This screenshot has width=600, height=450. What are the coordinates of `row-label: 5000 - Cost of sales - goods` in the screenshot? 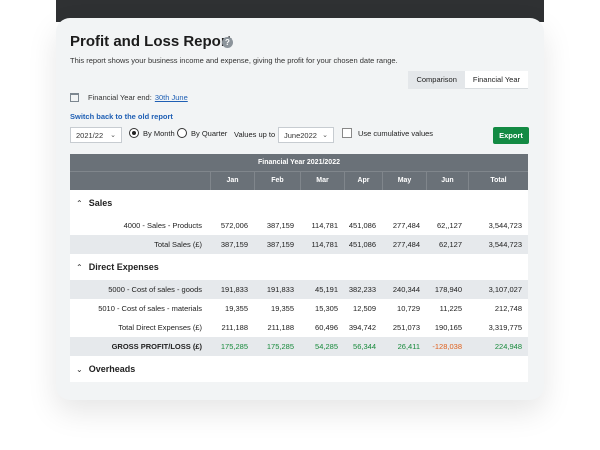 It's located at (155, 289).